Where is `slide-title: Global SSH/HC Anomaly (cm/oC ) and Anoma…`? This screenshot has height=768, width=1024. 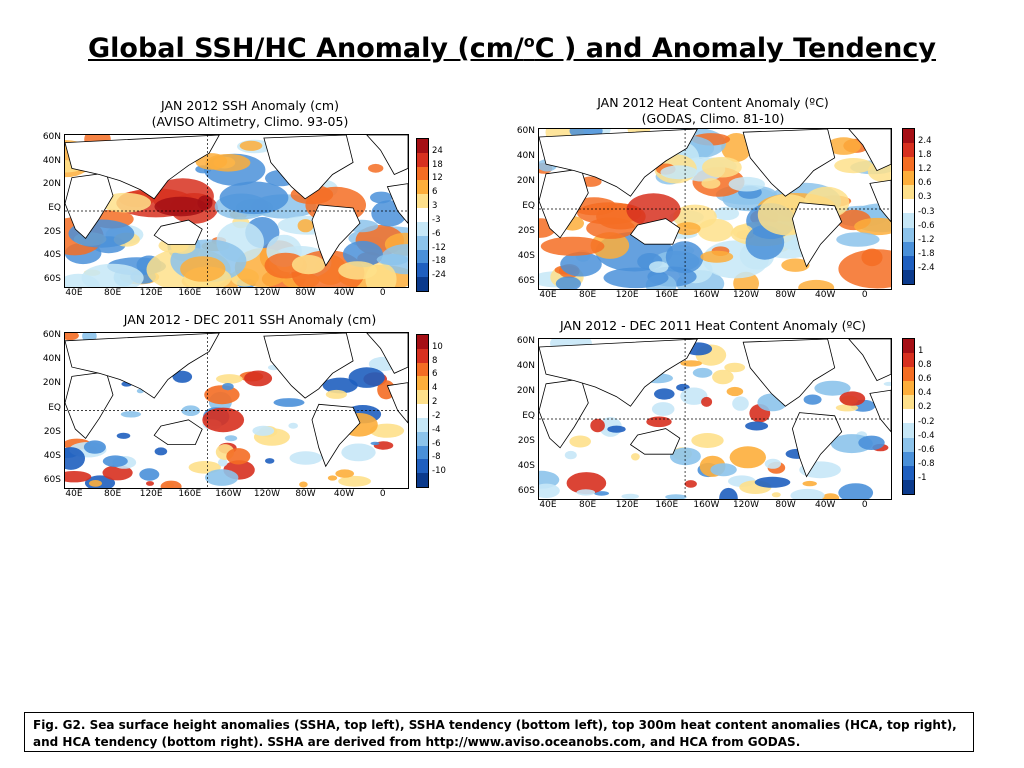
slide-title: Global SSH/HC Anomaly (cm/oC ) and Anoma… is located at coordinates (512, 48).